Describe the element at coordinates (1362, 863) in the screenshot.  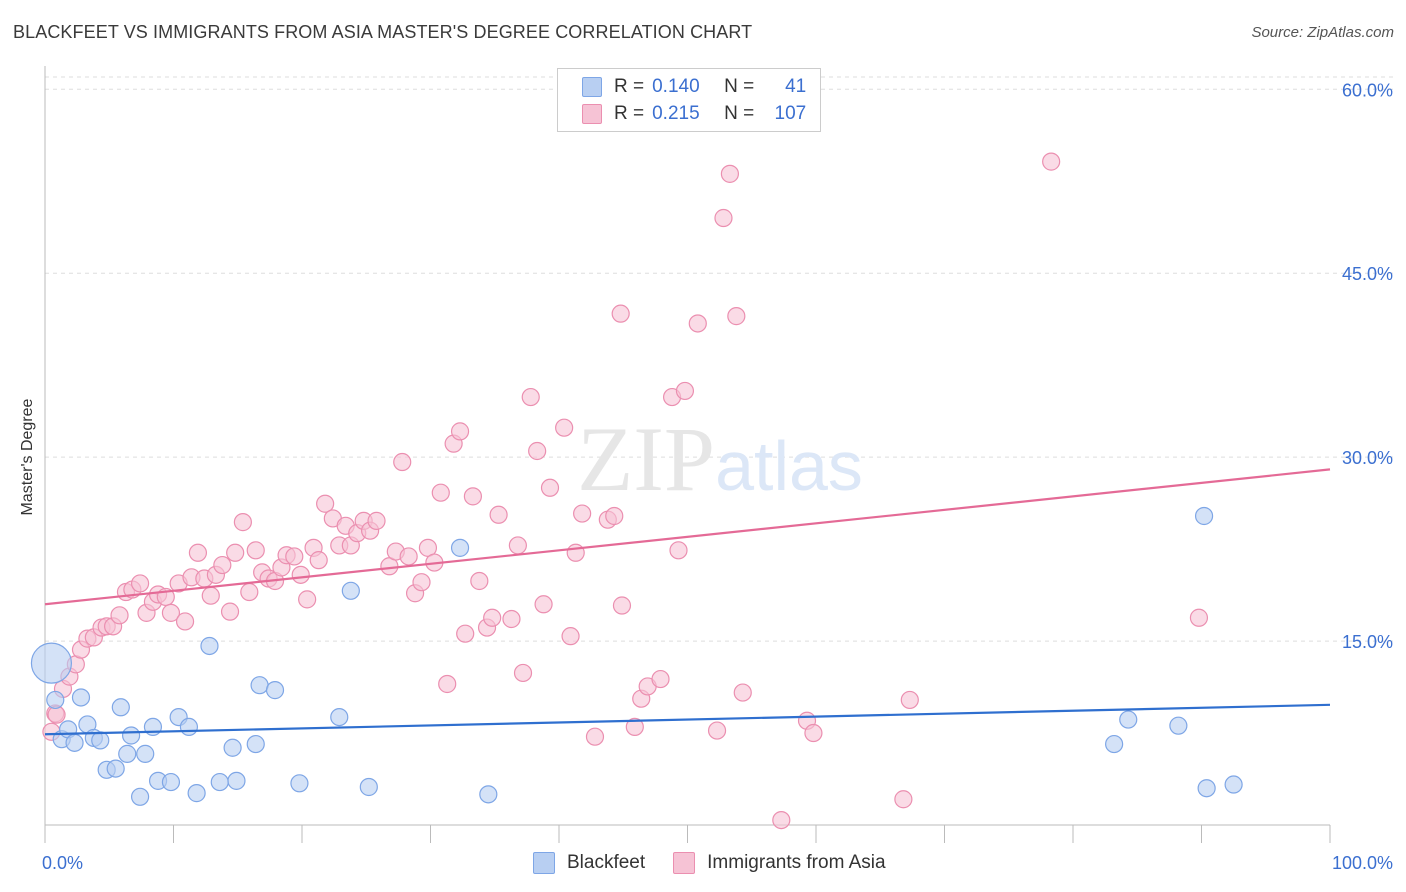
I see `x-tick-label-max: 100.0%` at that location.